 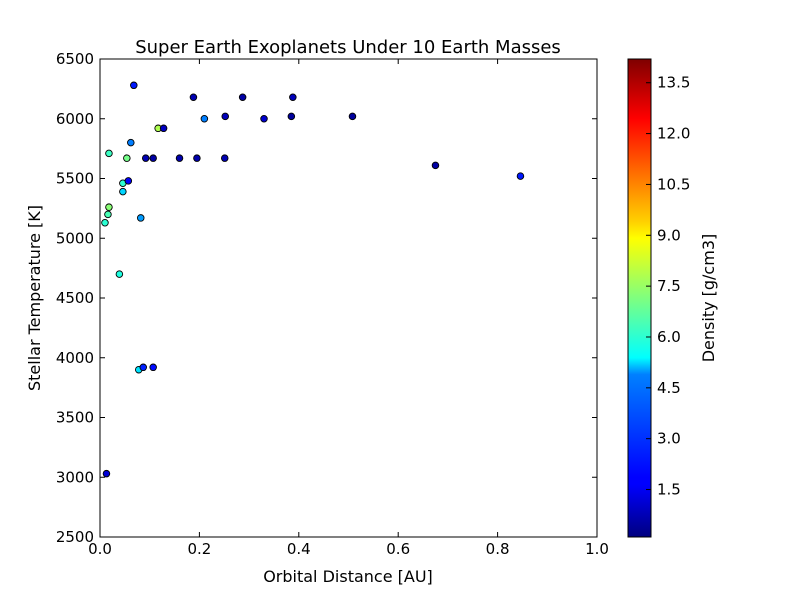 I want to click on y-tick-label: 3500, so click(x=75, y=418).